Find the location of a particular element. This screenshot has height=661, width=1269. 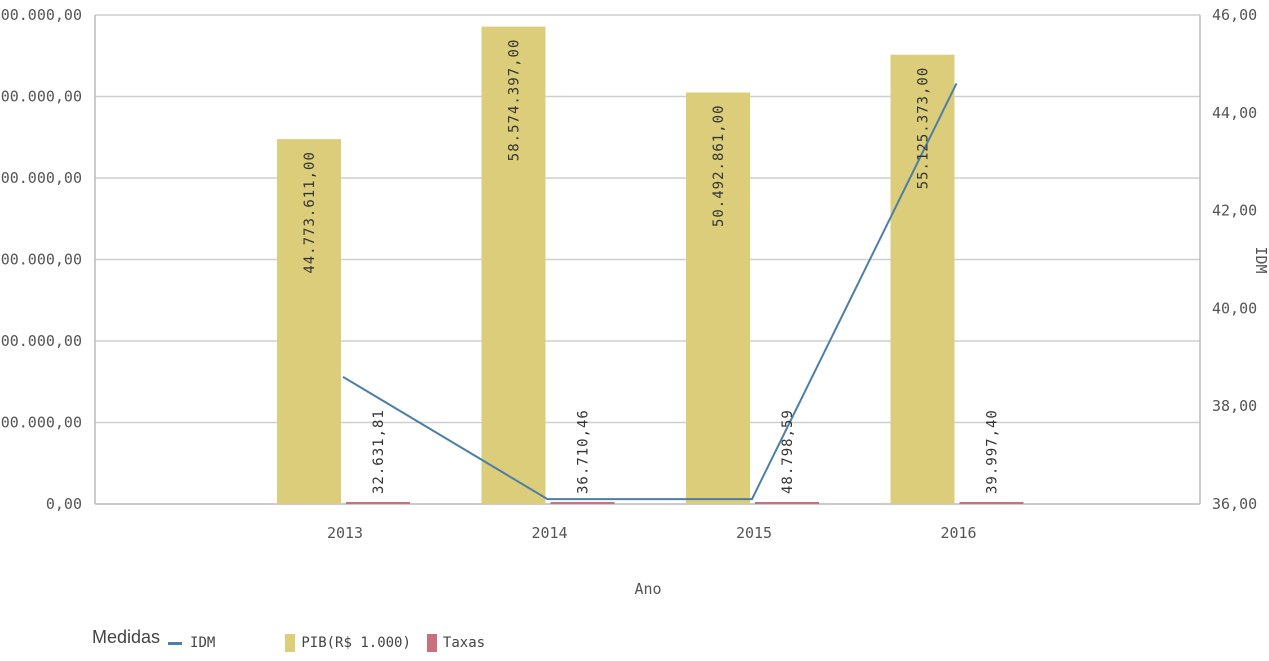

legend-label-pib: PIB(R$ 1.000) is located at coordinates (356, 643).